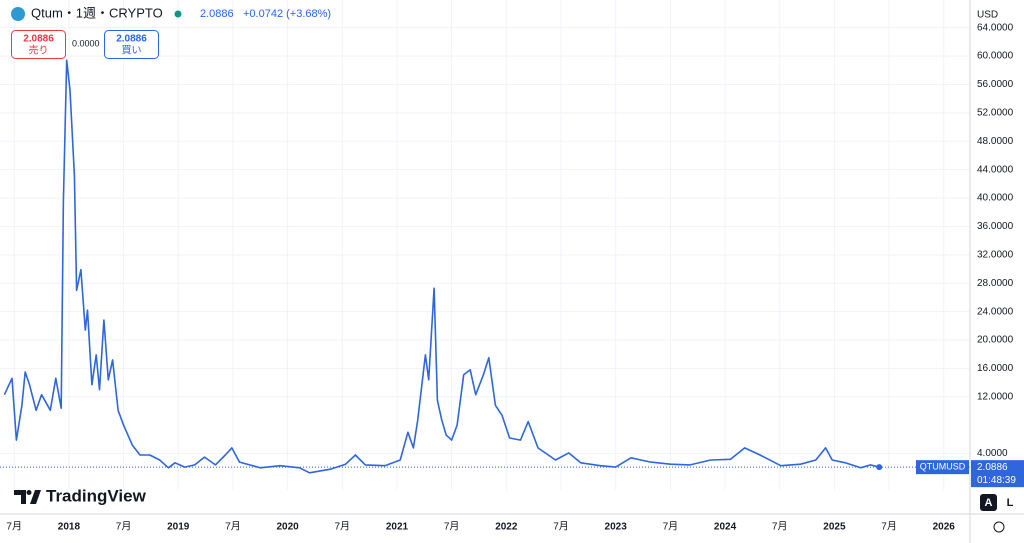  I want to click on symbol: Qtum・1週・CRYPTO, so click(97, 12).